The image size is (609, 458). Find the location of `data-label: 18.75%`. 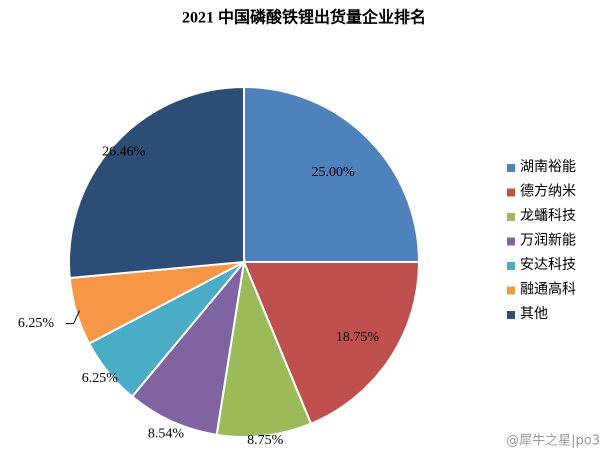

data-label: 18.75% is located at coordinates (358, 337).